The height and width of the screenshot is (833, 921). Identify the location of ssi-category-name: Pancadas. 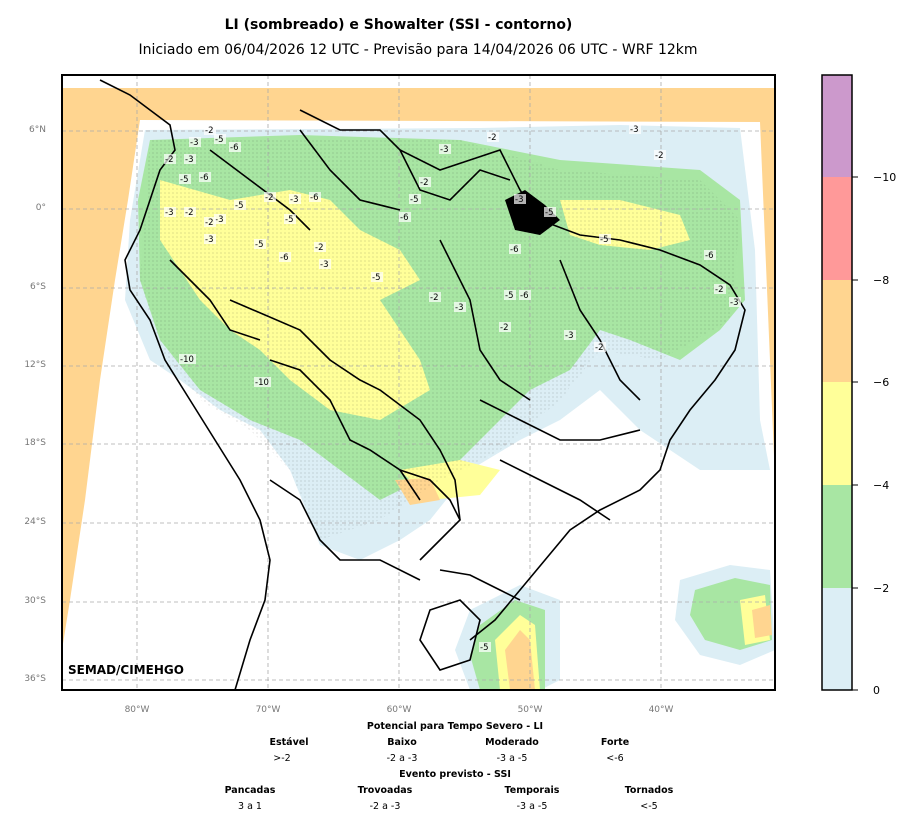
(250, 790).